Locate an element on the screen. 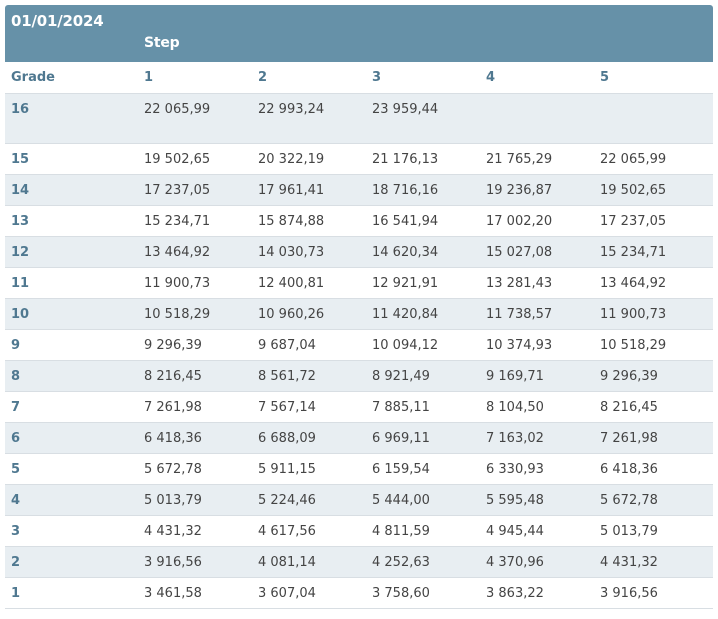 The image size is (718, 619). step-column-header-5: 5 is located at coordinates (605, 77).